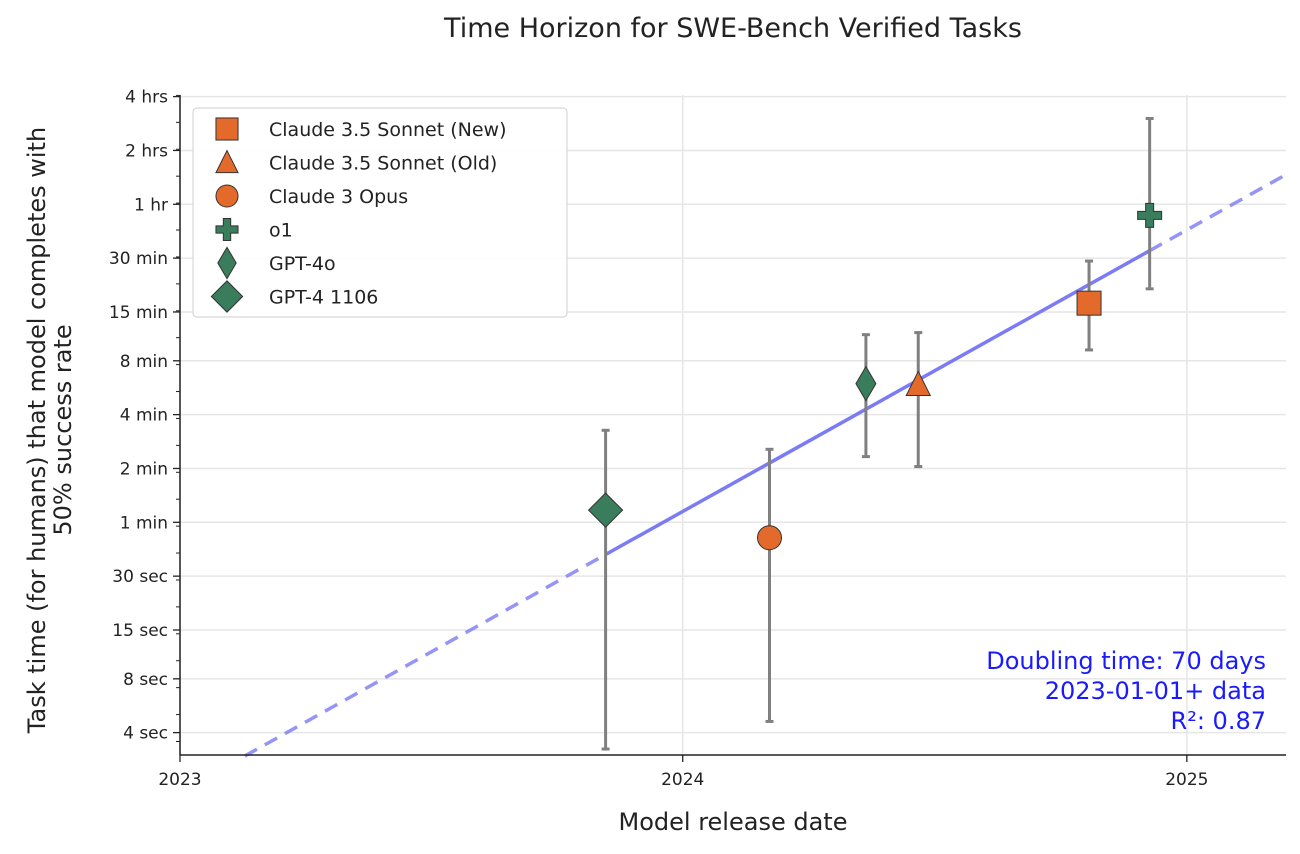 The height and width of the screenshot is (854, 1300). I want to click on legend-label: Claude 3 Opus, so click(338, 197).